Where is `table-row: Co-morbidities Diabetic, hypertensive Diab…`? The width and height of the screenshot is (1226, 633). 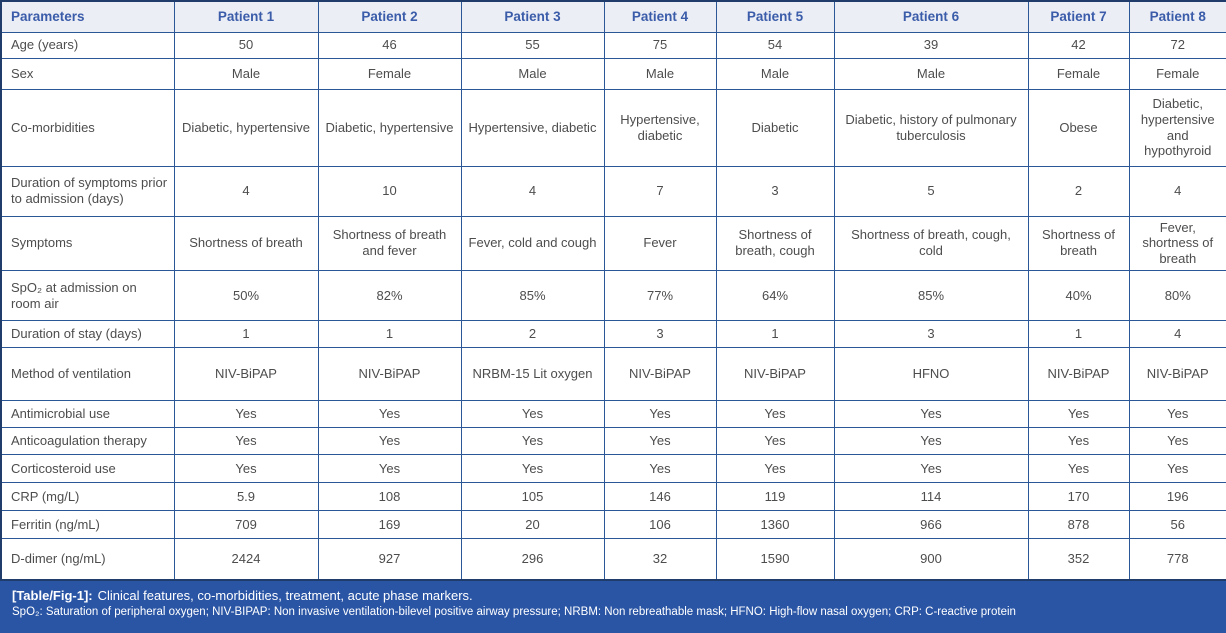
table-row: Co-morbidities Diabetic, hypertensive Diab… is located at coordinates (613, 127).